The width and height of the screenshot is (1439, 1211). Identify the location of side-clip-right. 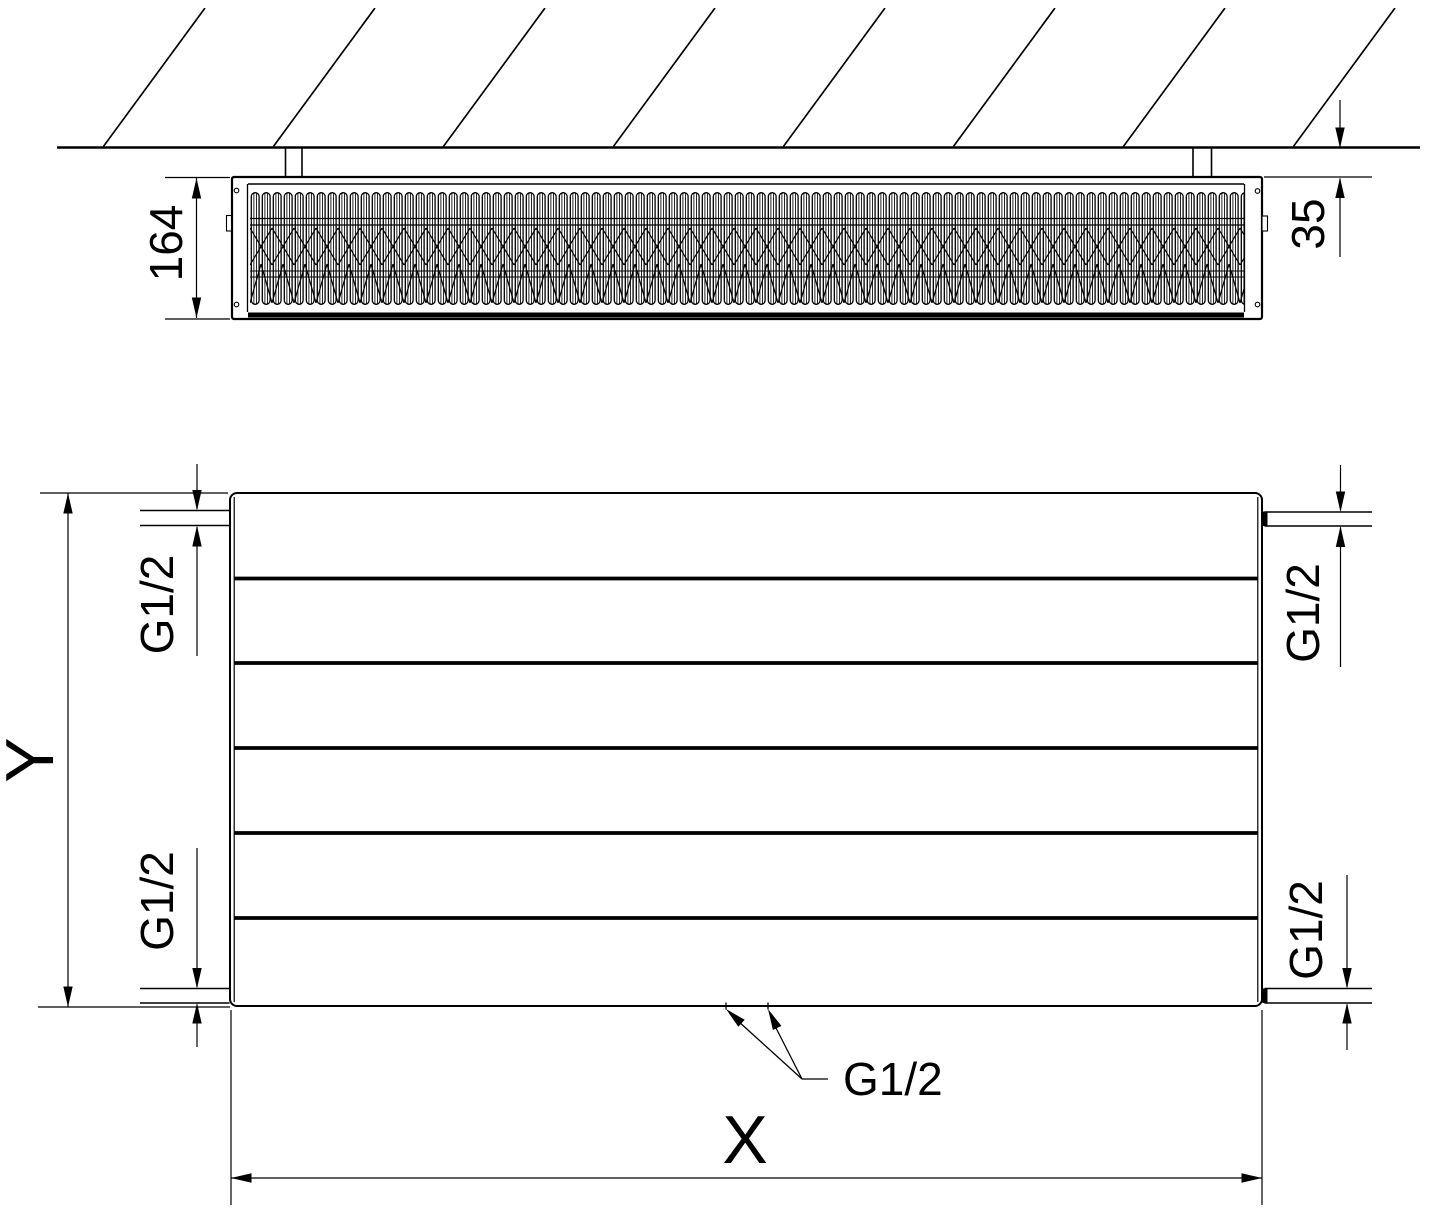
(1265, 223).